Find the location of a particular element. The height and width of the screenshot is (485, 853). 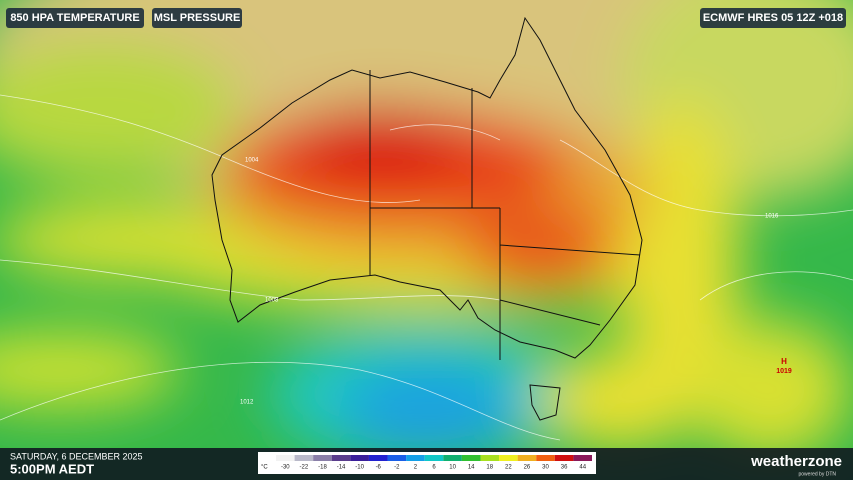

legend-tick: -10 is located at coordinates (359, 468).